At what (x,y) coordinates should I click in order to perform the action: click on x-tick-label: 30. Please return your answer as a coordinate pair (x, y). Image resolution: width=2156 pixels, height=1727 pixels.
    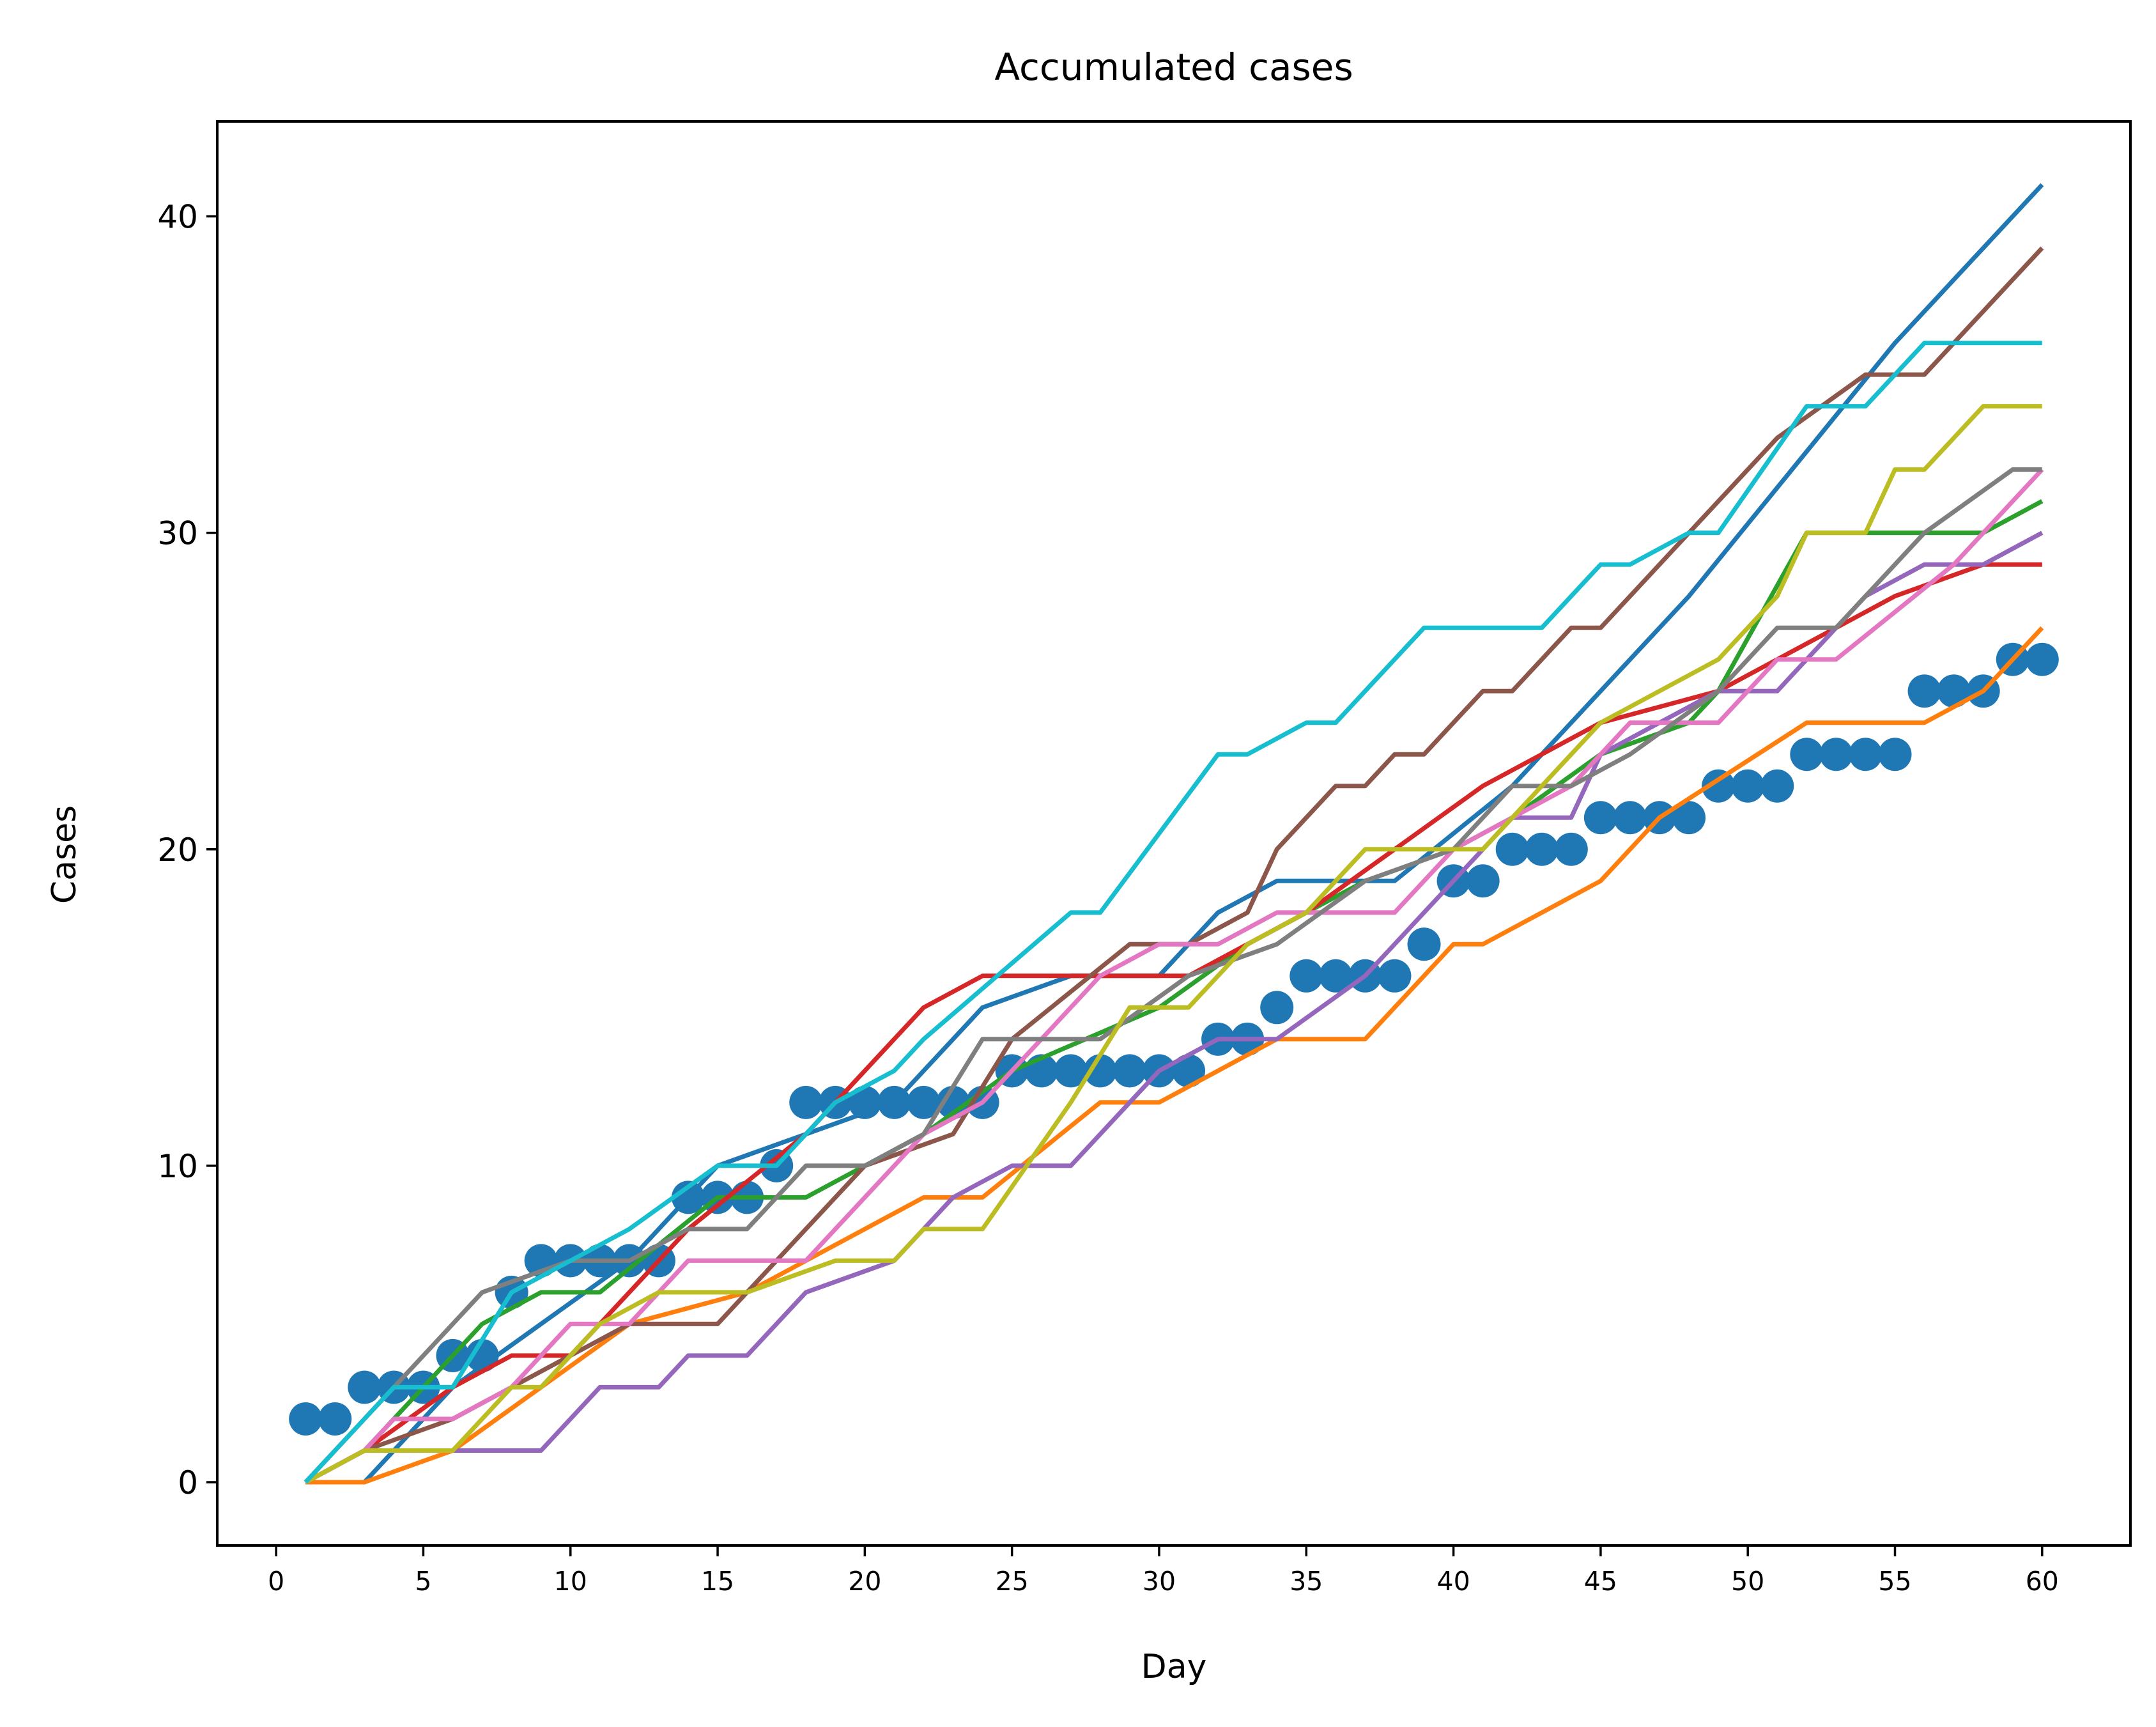
    Looking at the image, I should click on (1159, 1581).